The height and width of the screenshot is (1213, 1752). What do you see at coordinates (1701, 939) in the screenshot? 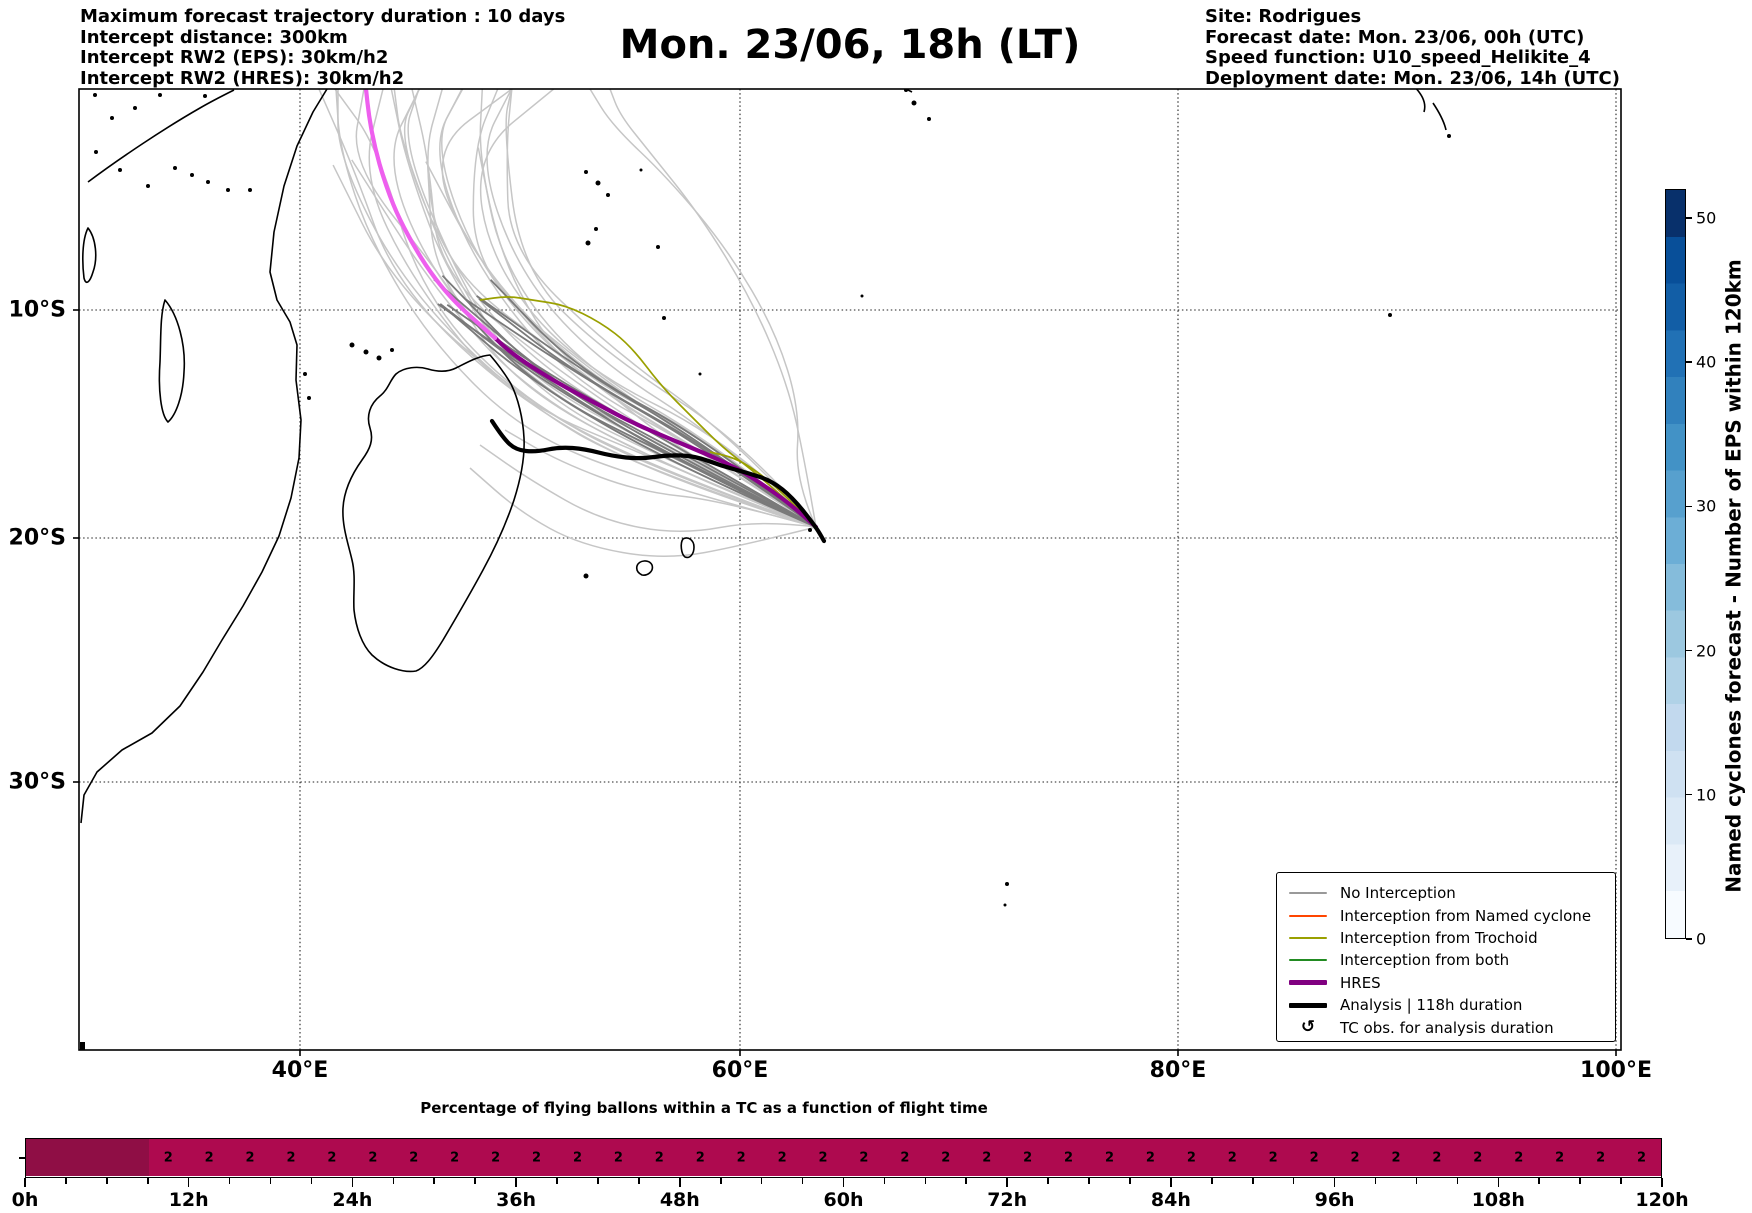
I see `colorbar-tick-label: 0` at bounding box center [1701, 939].